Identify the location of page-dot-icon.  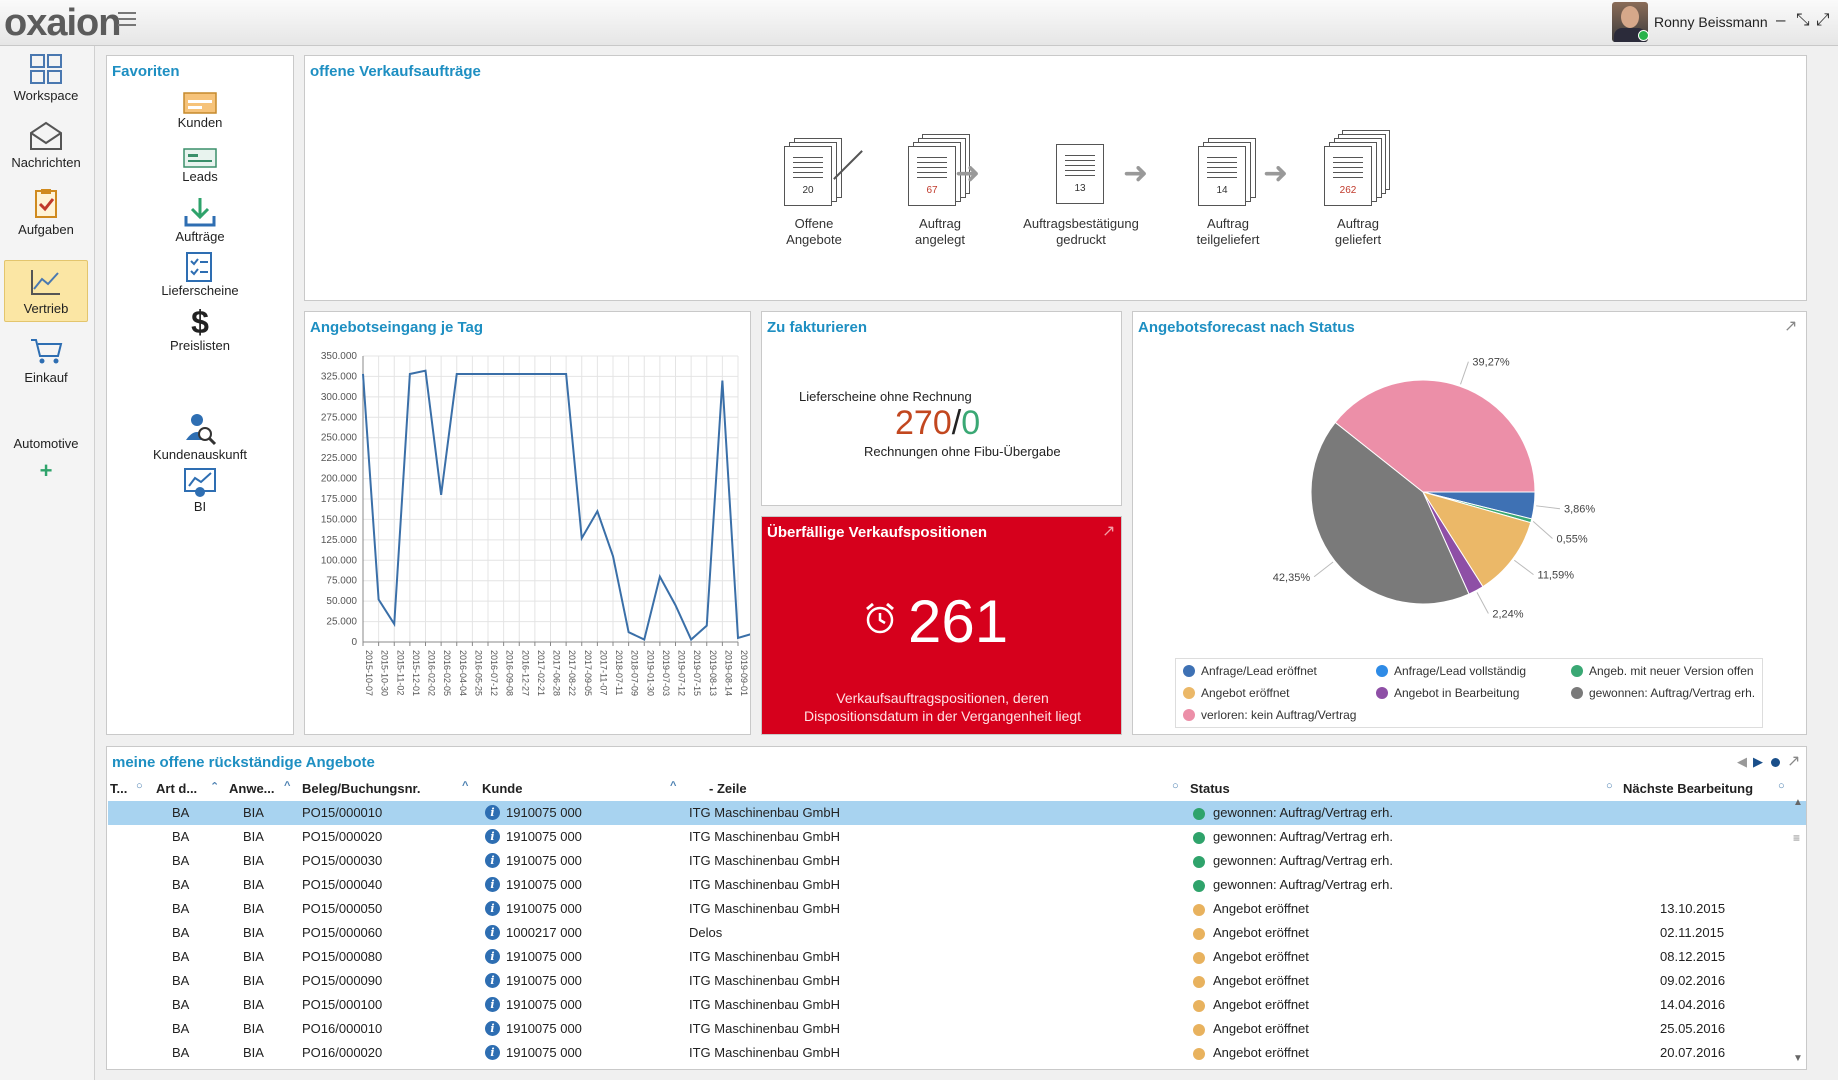
(1775, 762).